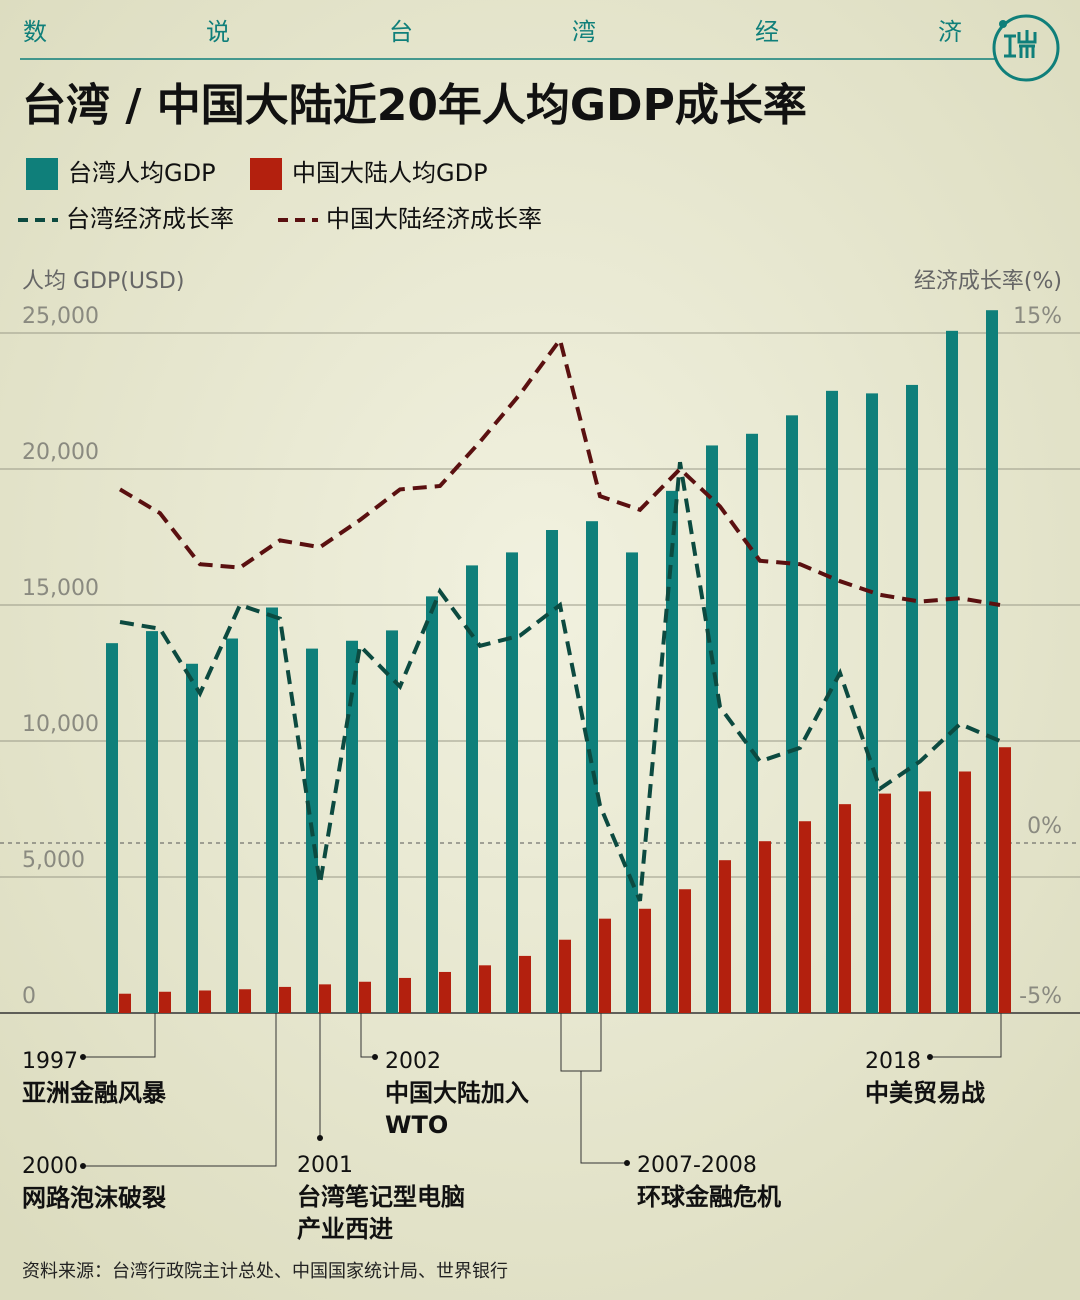  What do you see at coordinates (1040, 996) in the screenshot?
I see `y2-tick-label: -5%` at bounding box center [1040, 996].